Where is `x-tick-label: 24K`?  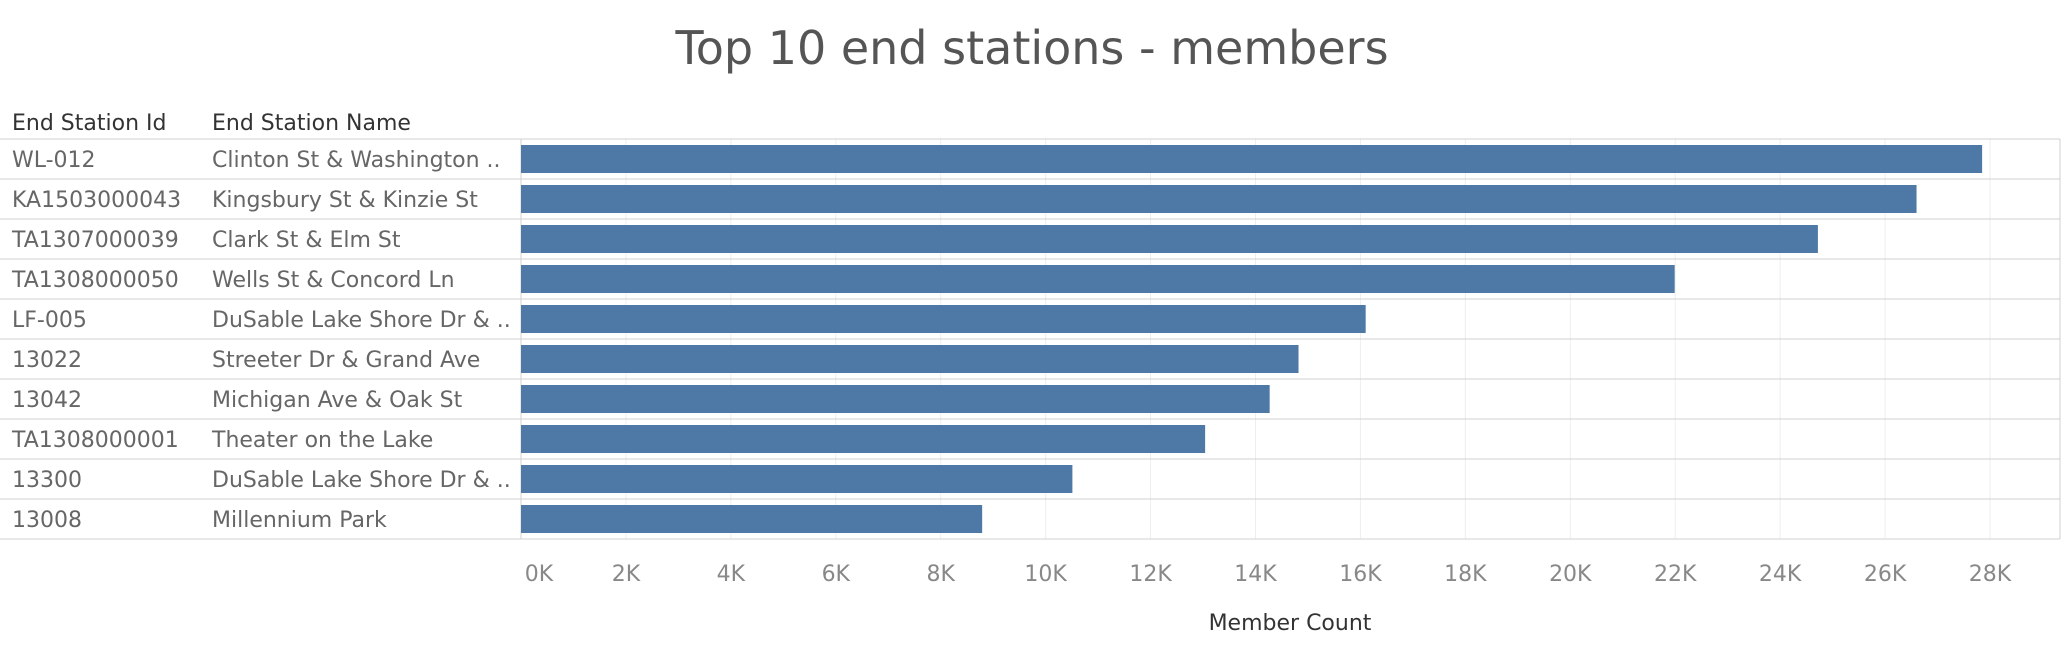 x-tick-label: 24K is located at coordinates (1780, 574).